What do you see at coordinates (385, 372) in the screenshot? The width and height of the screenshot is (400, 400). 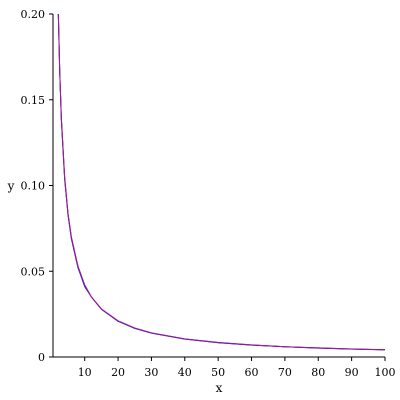 I see `x-tick-label: 100` at bounding box center [385, 372].